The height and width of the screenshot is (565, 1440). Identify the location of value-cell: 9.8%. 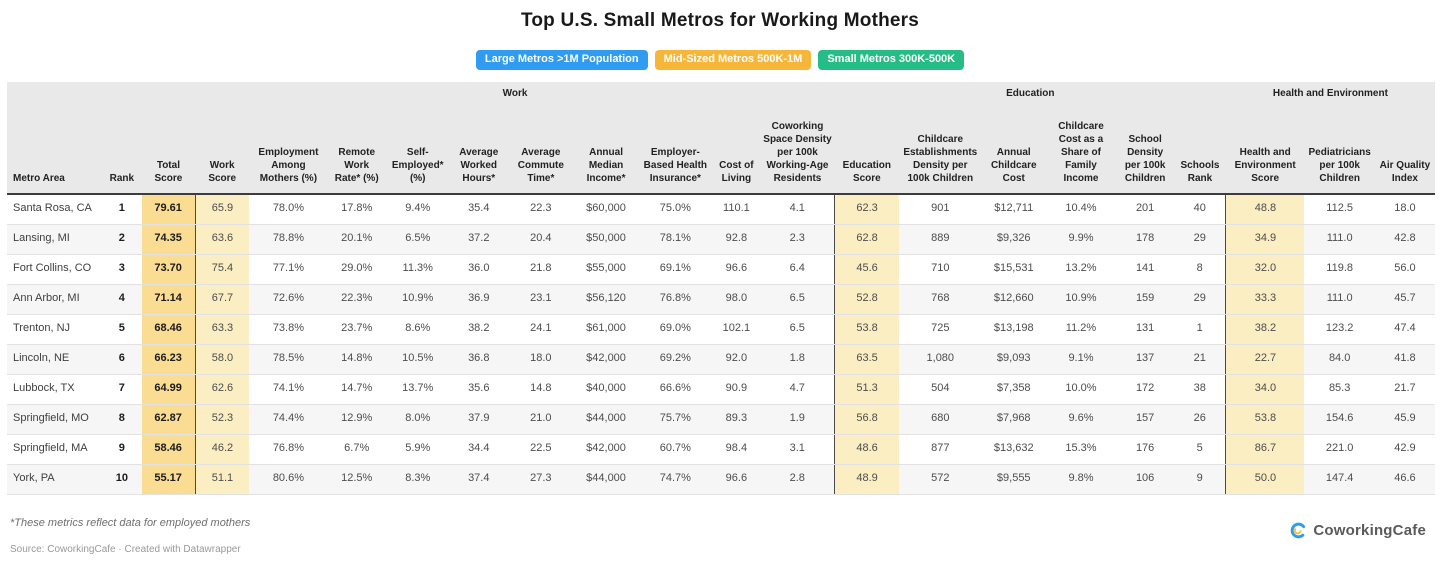
(1081, 479).